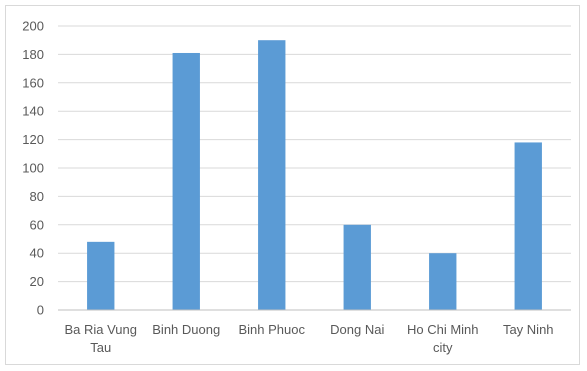  I want to click on x-tick-label: Ba Ria Vung Tau, so click(100, 338).